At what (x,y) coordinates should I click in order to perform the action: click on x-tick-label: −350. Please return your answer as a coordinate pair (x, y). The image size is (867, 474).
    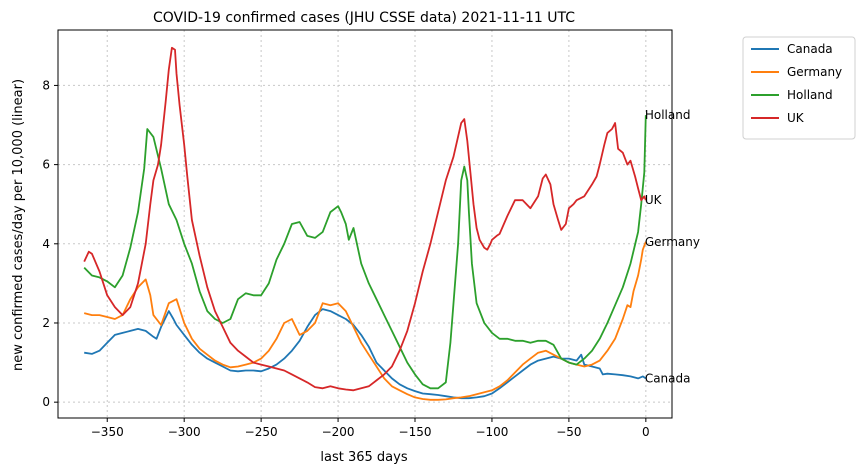
    Looking at the image, I should click on (107, 432).